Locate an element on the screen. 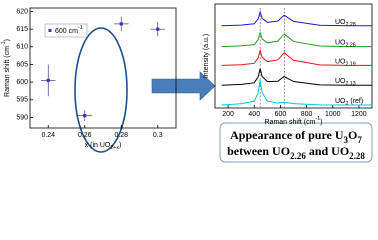  caption-line-part: O is located at coordinates (352, 135).